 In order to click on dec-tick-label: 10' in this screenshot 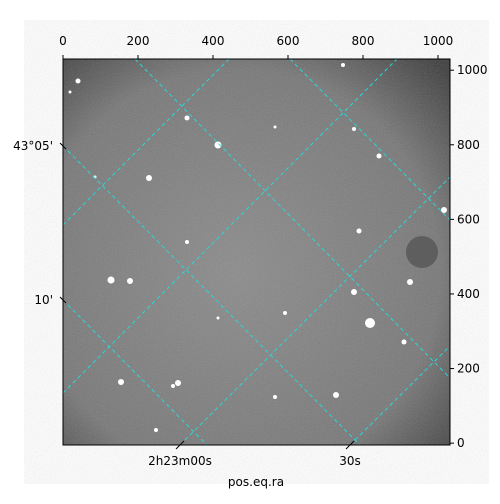, I will do `click(43, 300)`.